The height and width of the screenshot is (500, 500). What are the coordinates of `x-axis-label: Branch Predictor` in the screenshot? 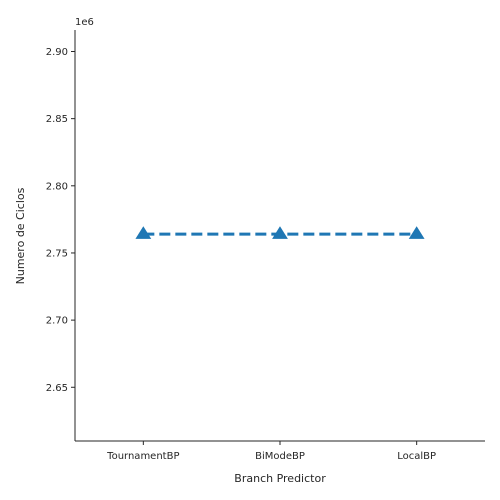 It's located at (280, 478).